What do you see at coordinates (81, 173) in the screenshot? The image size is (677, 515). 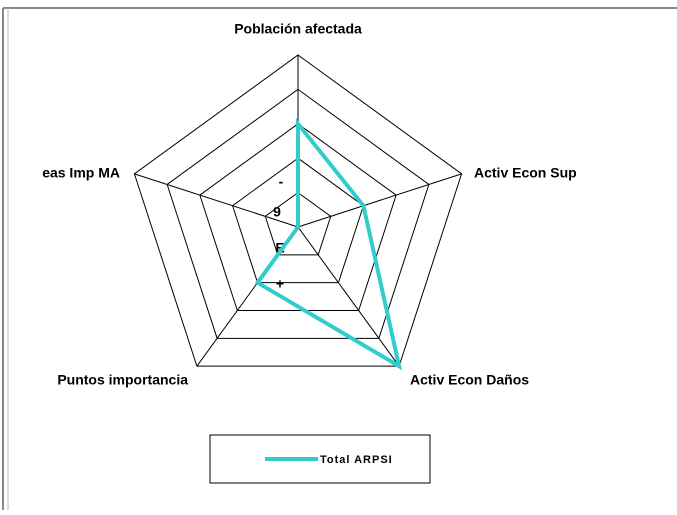 I see `axis-label: eas Imp MA` at bounding box center [81, 173].